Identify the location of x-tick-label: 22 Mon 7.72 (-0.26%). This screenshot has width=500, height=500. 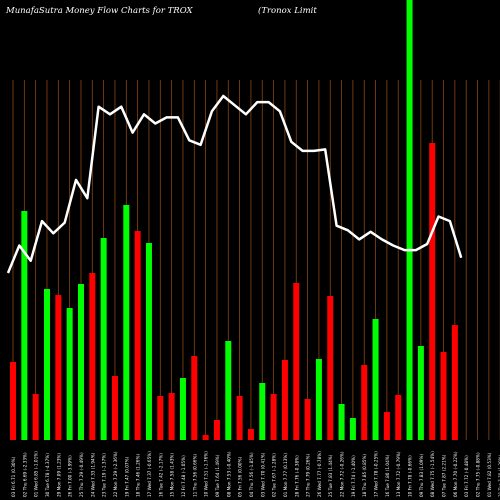
(342, 474).